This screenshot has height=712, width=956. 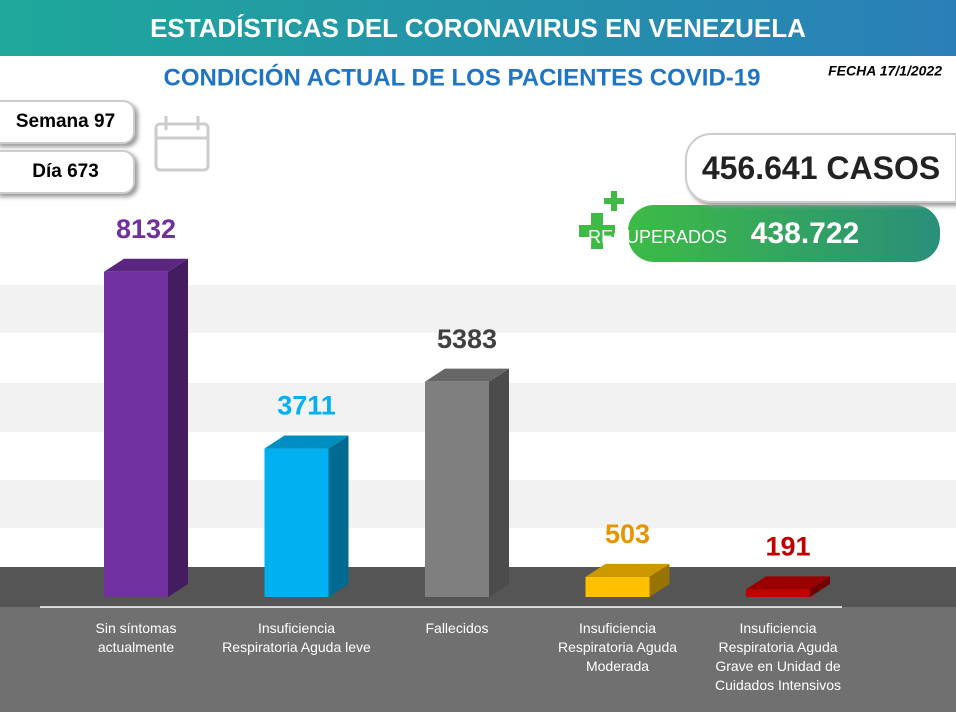 I want to click on plus-icon, so click(x=601, y=220).